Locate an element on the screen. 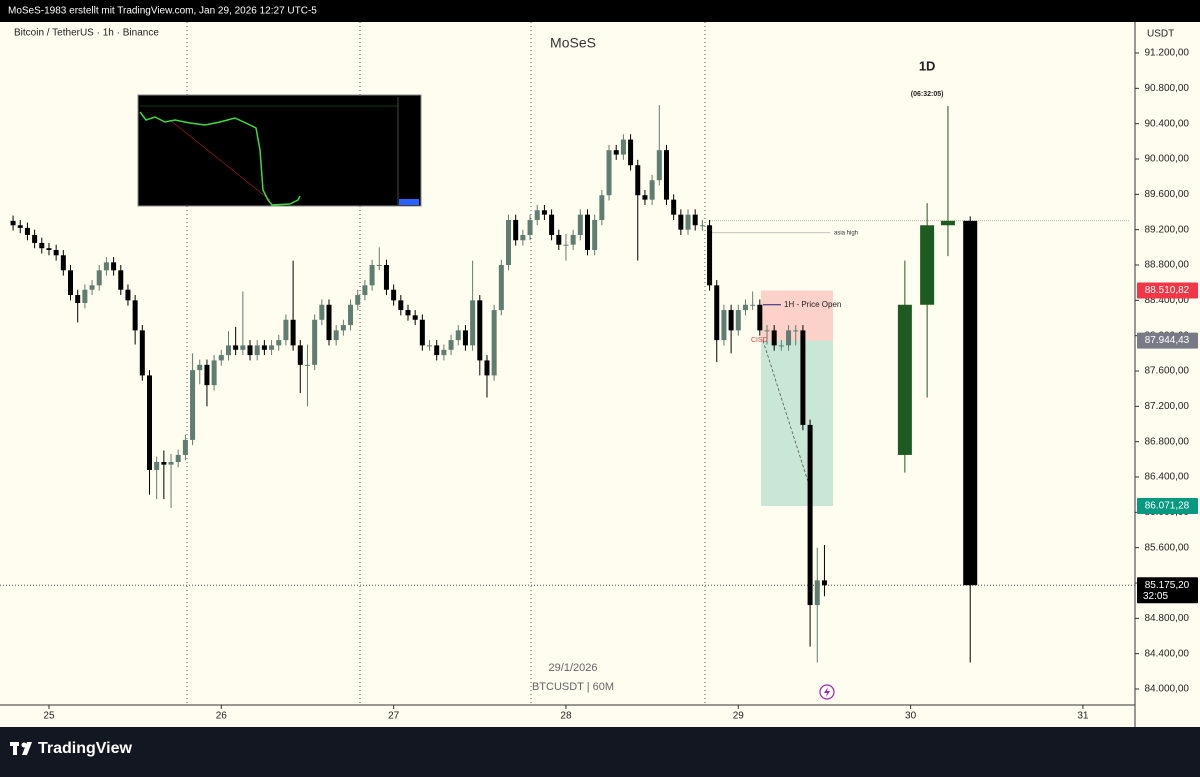  annotation: asia high is located at coordinates (846, 233).